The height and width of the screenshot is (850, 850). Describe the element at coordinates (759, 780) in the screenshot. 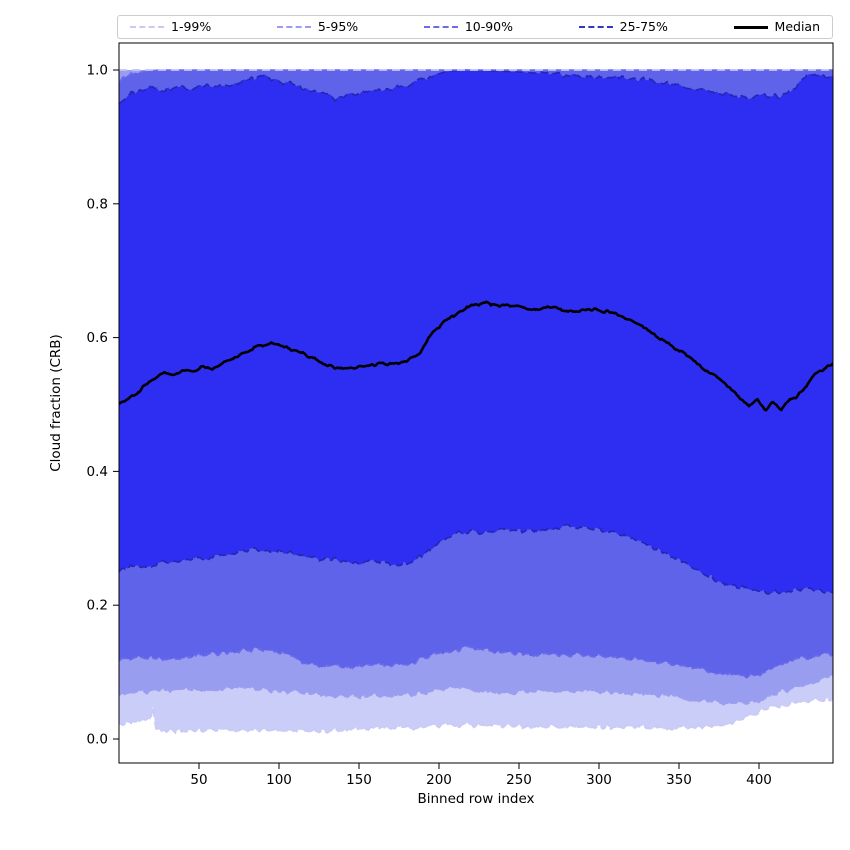

I see `x-tick-label-400: 400` at that location.